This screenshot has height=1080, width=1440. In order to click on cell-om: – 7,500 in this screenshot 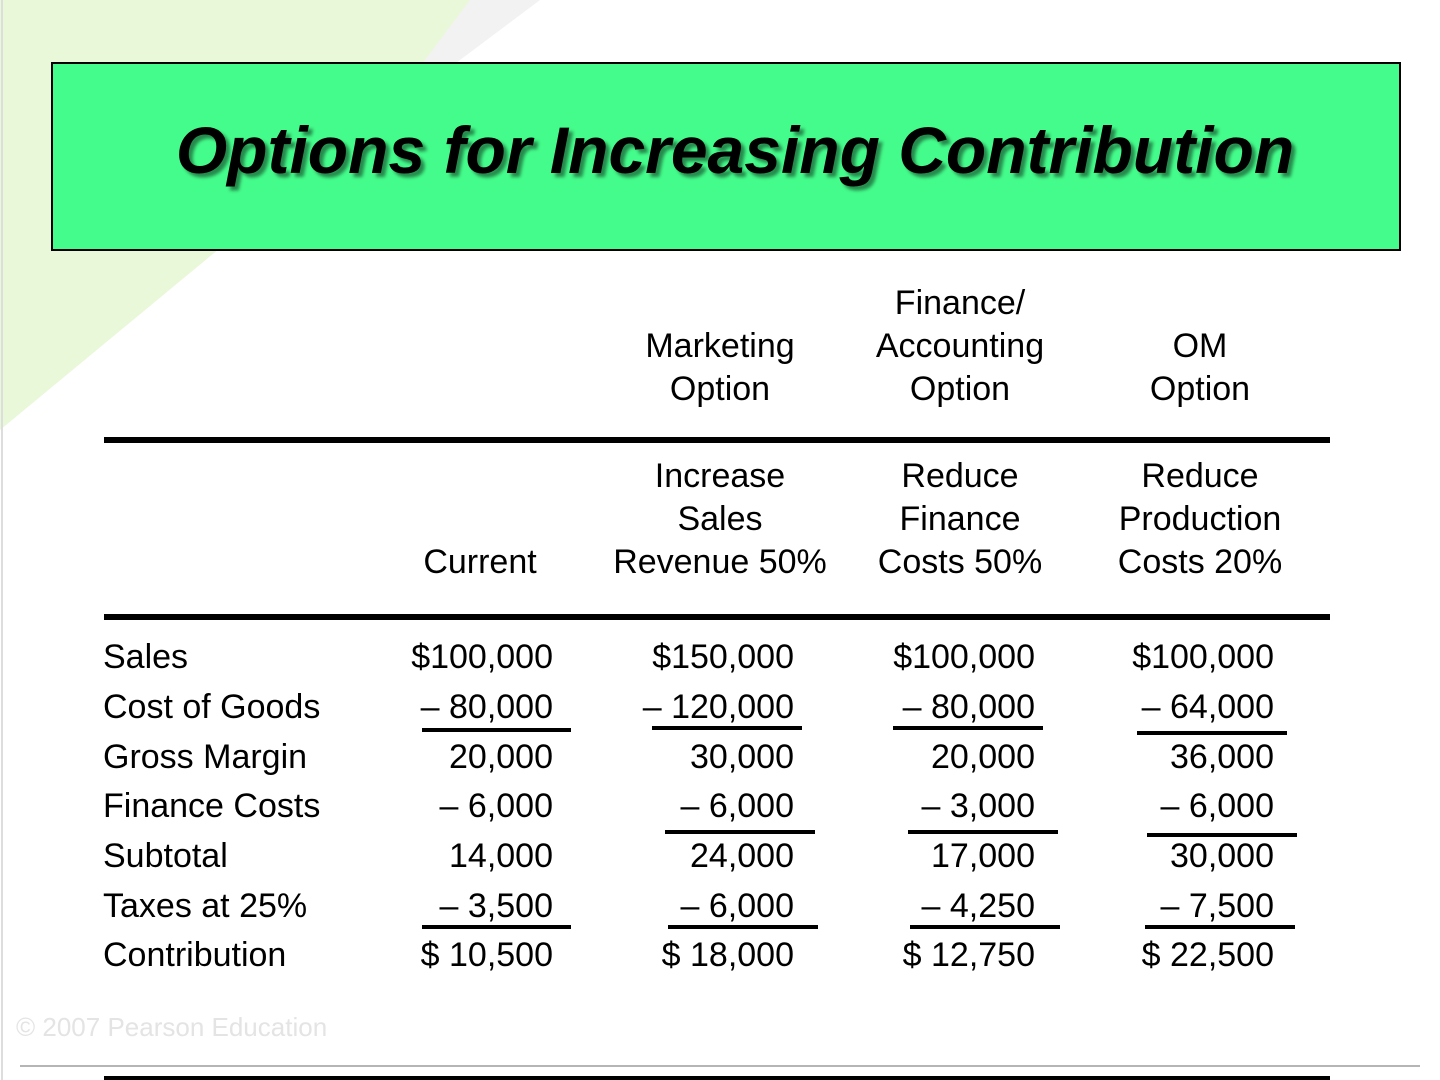, I will do `click(1217, 906)`.